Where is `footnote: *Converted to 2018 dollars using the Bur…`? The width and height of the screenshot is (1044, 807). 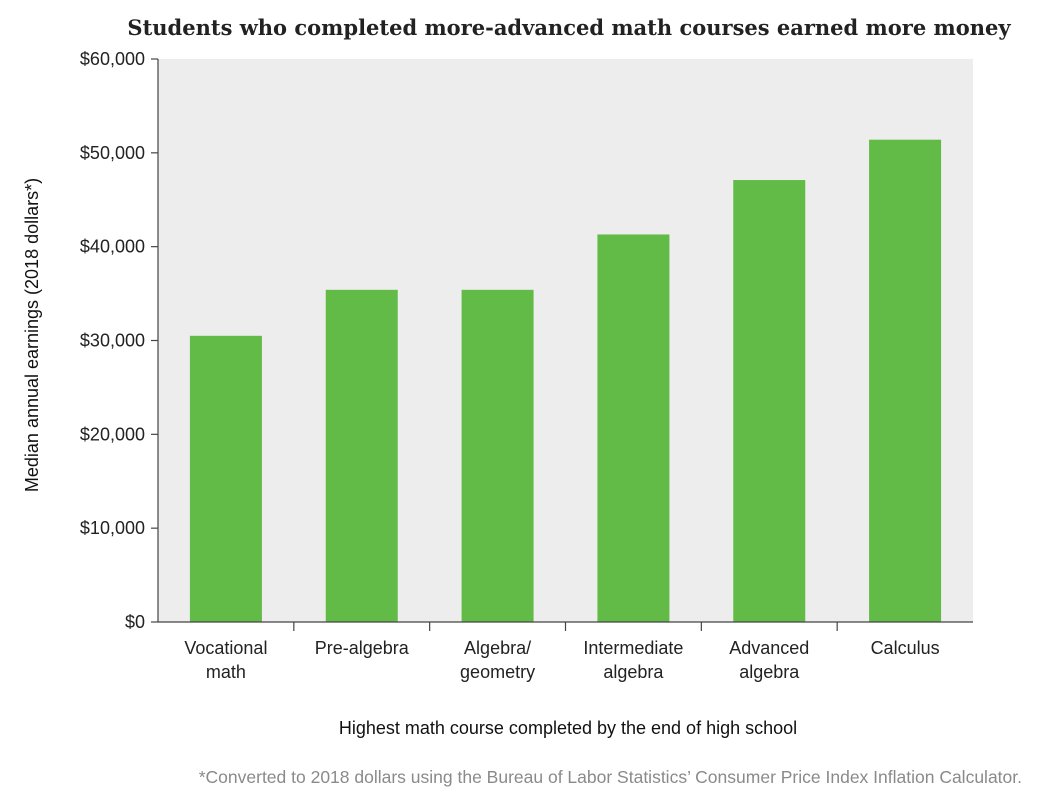
footnote: *Converted to 2018 dollars using the Bur… is located at coordinates (610, 777).